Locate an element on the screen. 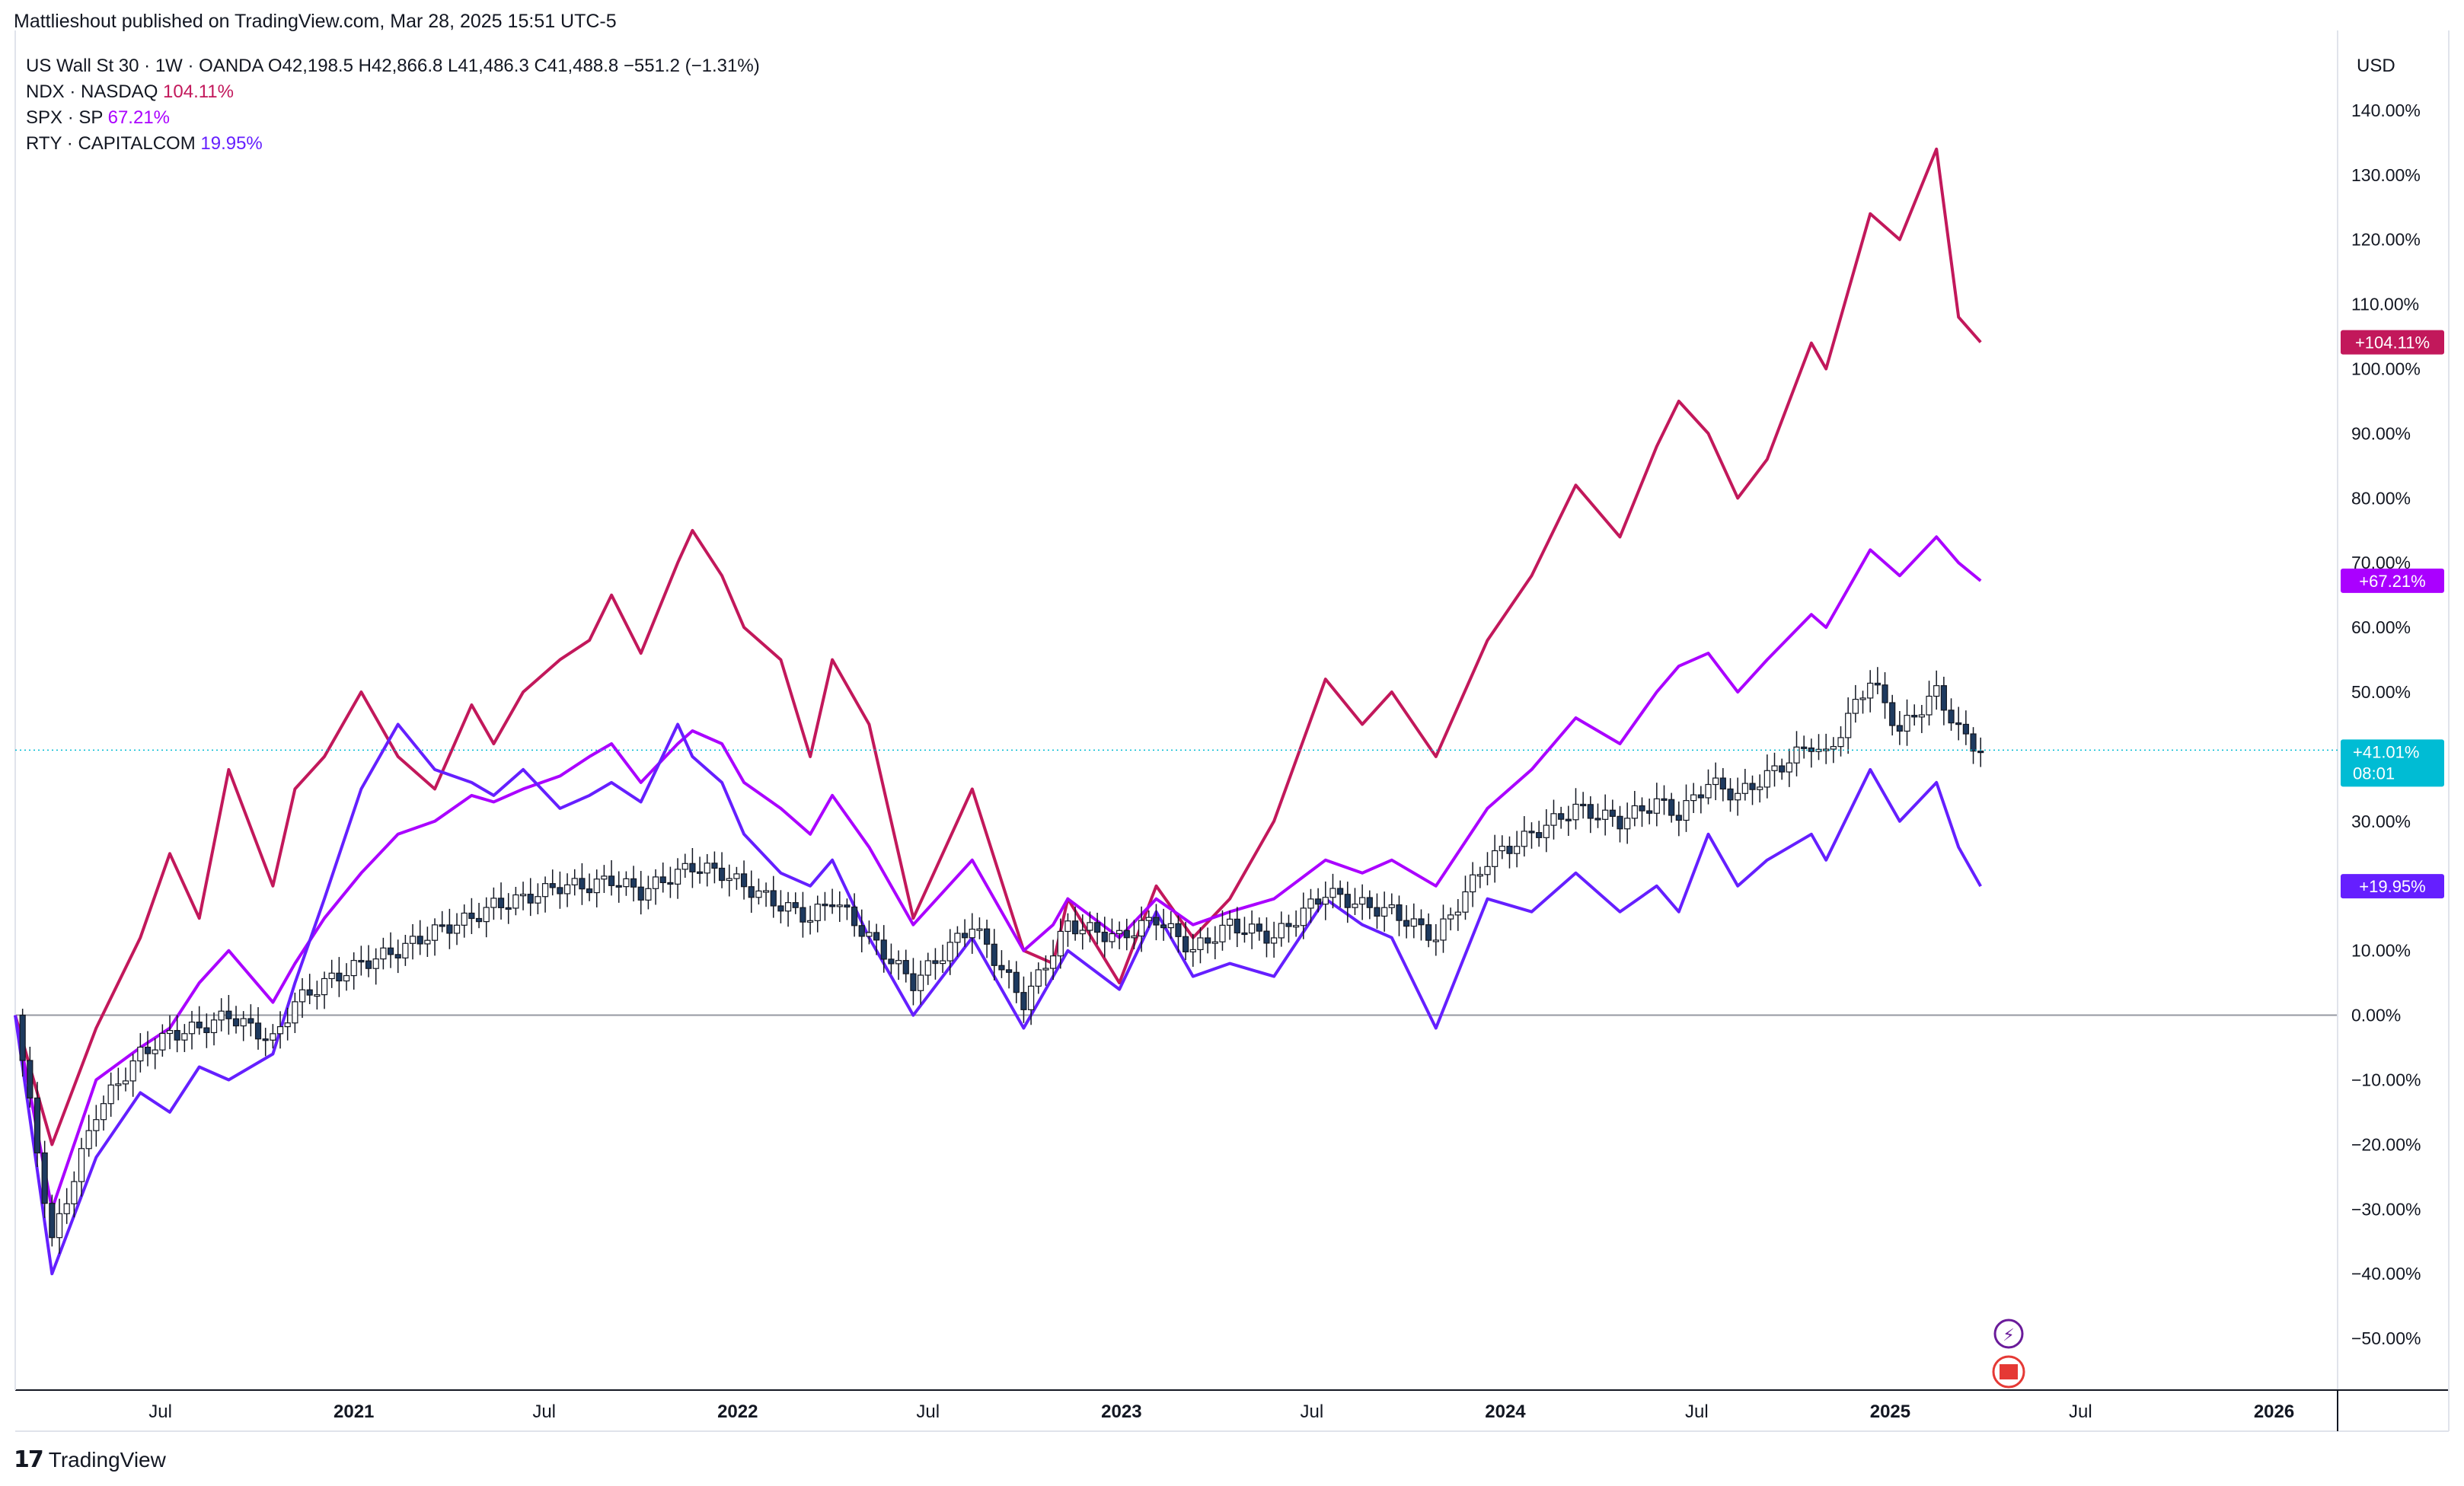  currency-label: USD is located at coordinates (2376, 66).